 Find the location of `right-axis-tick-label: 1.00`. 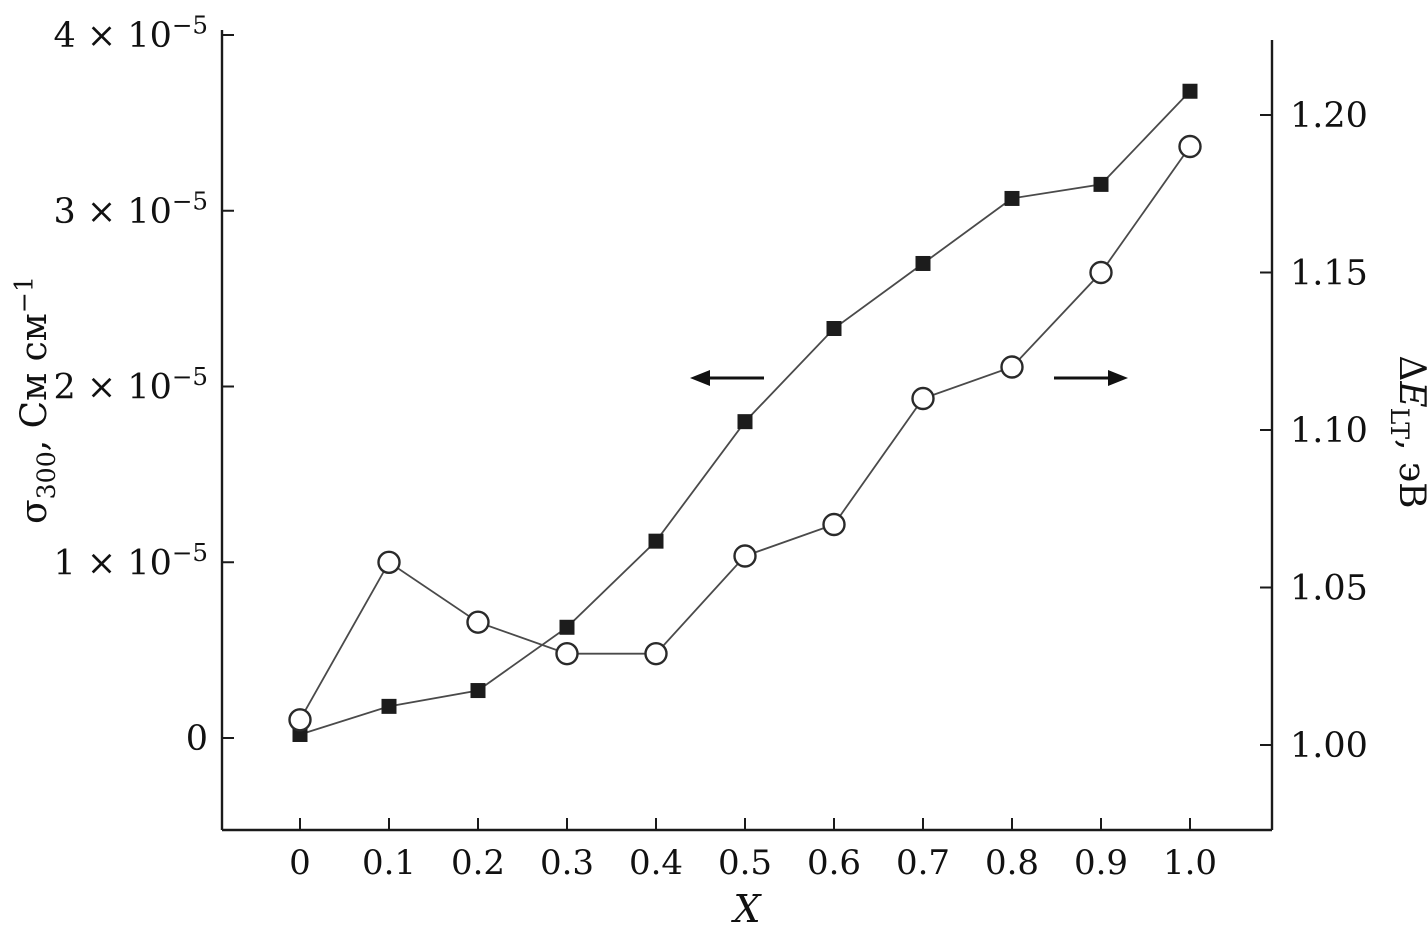

right-axis-tick-label: 1.00 is located at coordinates (1329, 746).